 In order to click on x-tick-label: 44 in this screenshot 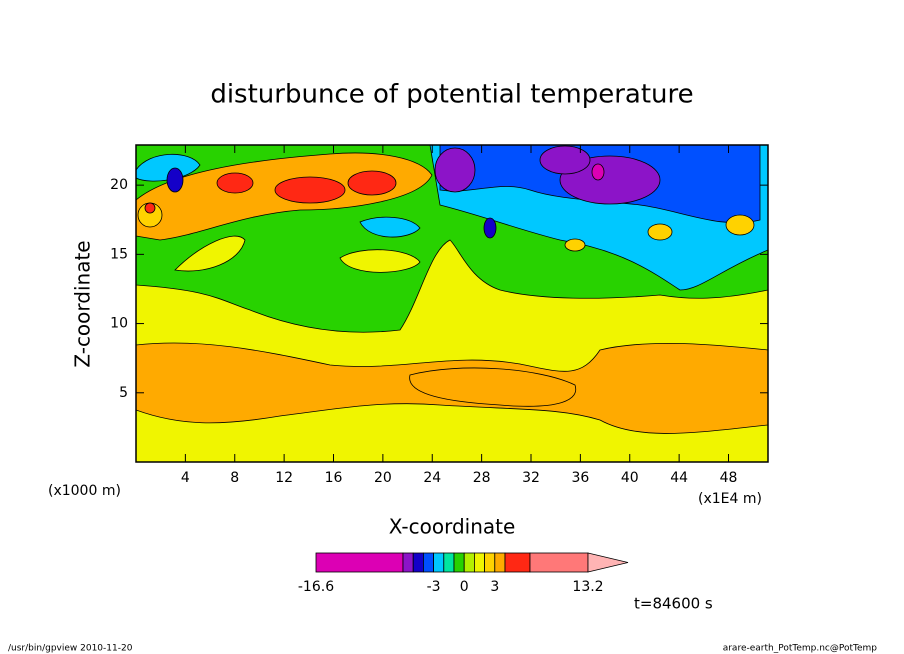, I will do `click(679, 478)`.